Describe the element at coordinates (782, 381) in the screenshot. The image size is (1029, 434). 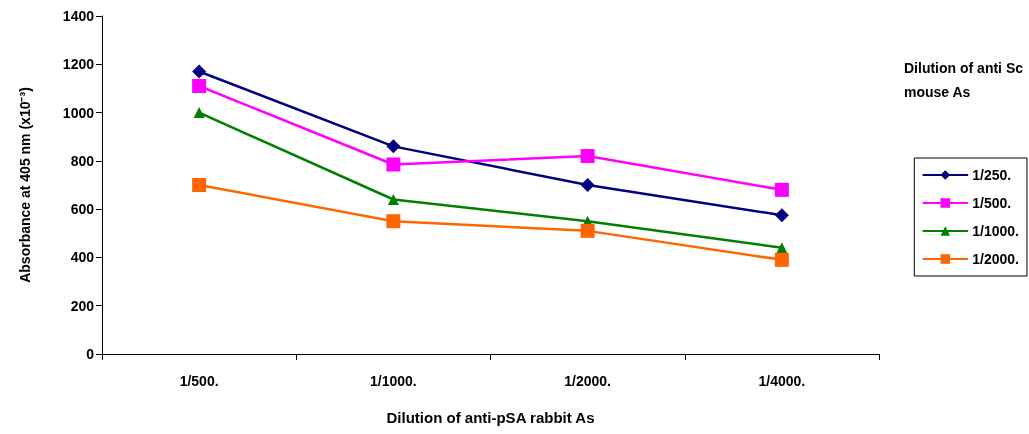
I see `x-tick-label: 1/4000.` at that location.